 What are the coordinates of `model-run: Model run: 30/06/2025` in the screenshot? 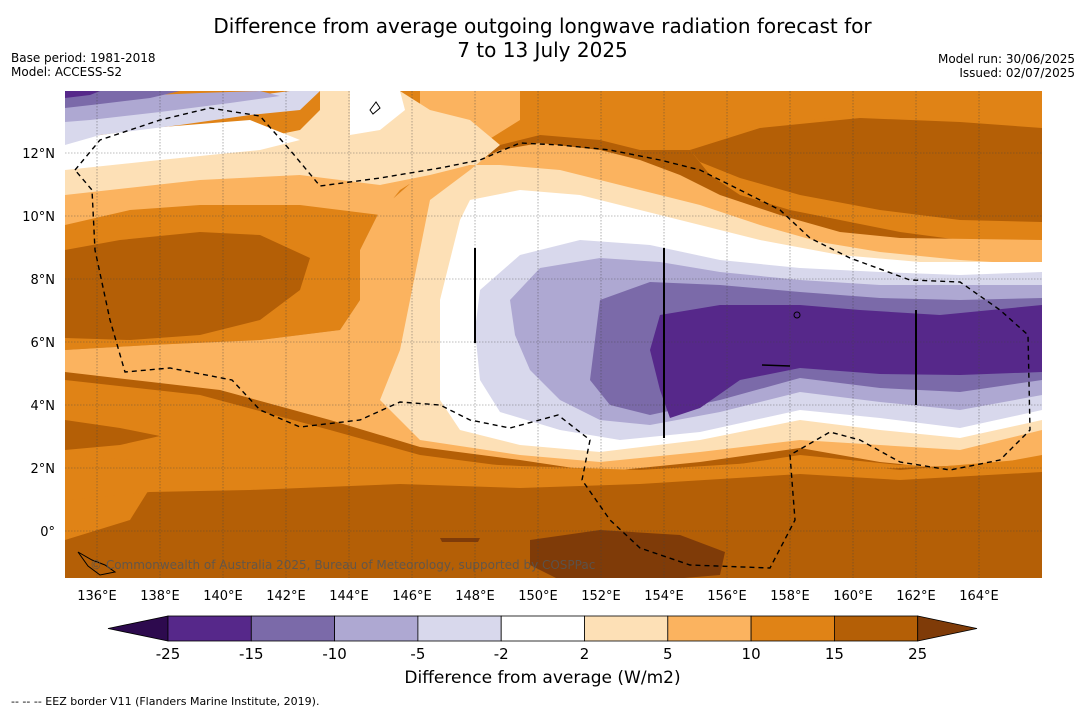 It's located at (1006, 59).